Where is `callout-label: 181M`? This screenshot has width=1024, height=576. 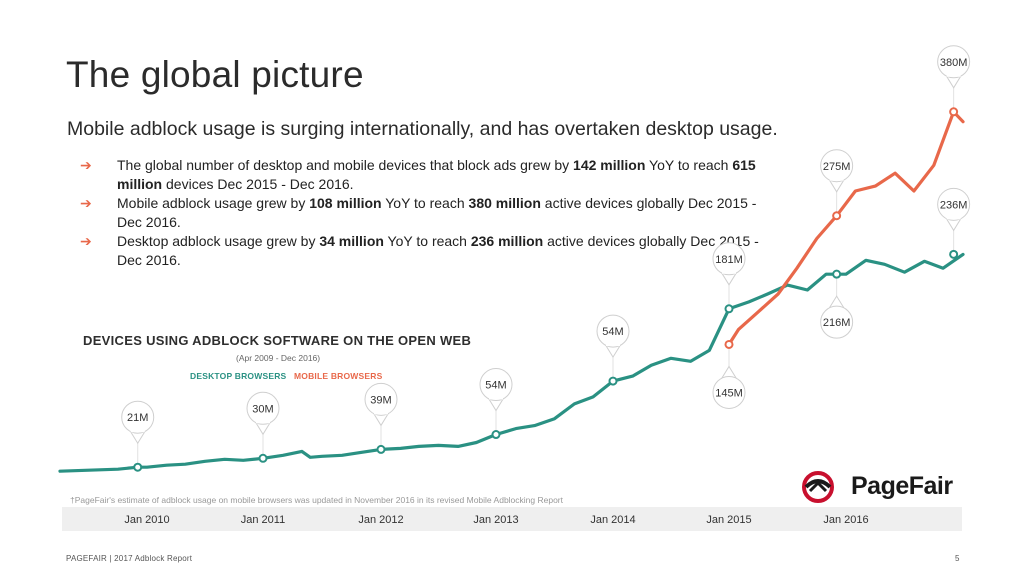 callout-label: 181M is located at coordinates (729, 260).